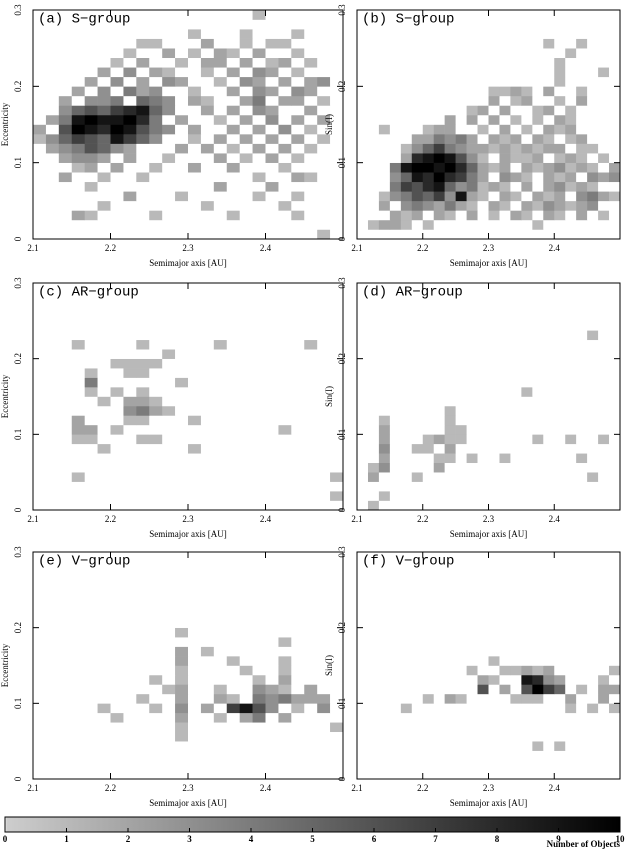 This screenshot has width=625, height=849. Describe the element at coordinates (489, 519) in the screenshot. I see `x-tick-label: 2.3` at that location.